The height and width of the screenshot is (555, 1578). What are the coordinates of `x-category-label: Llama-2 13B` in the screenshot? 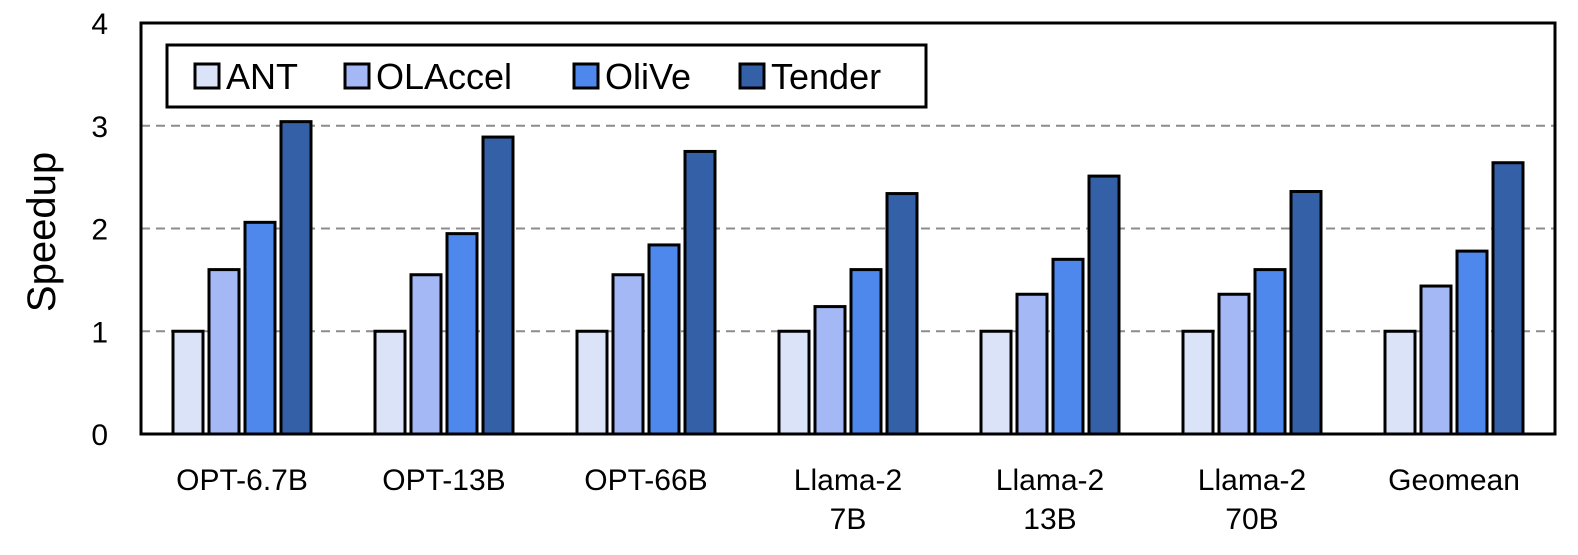 It's located at (1050, 500).